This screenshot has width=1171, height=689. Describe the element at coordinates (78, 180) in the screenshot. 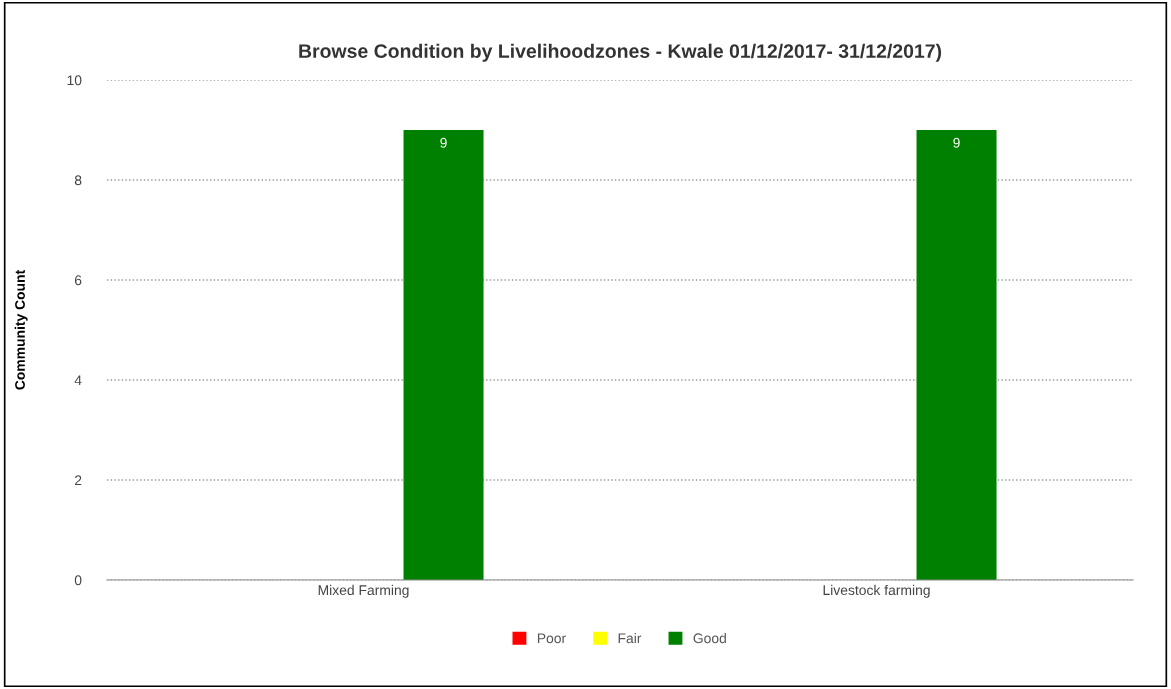

I see `y-tick-label: 8` at that location.